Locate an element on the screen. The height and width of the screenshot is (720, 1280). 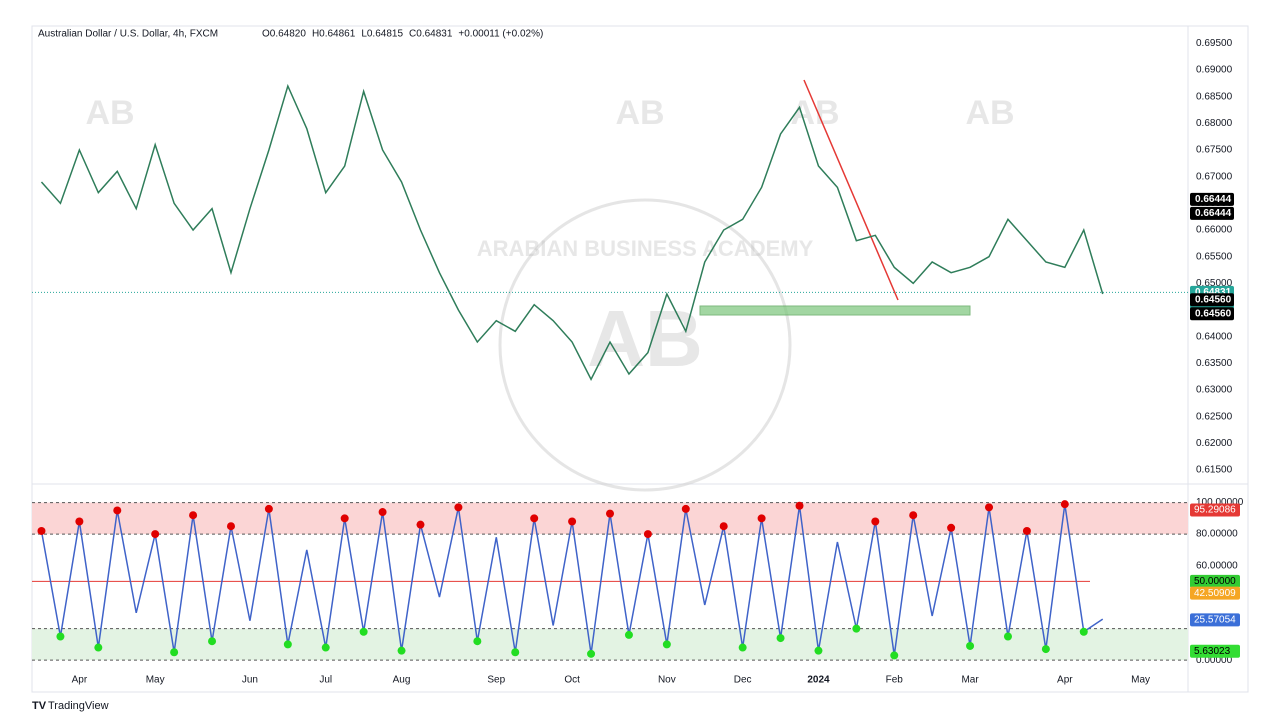
y-tick-label: 0.00000 is located at coordinates (1214, 660).